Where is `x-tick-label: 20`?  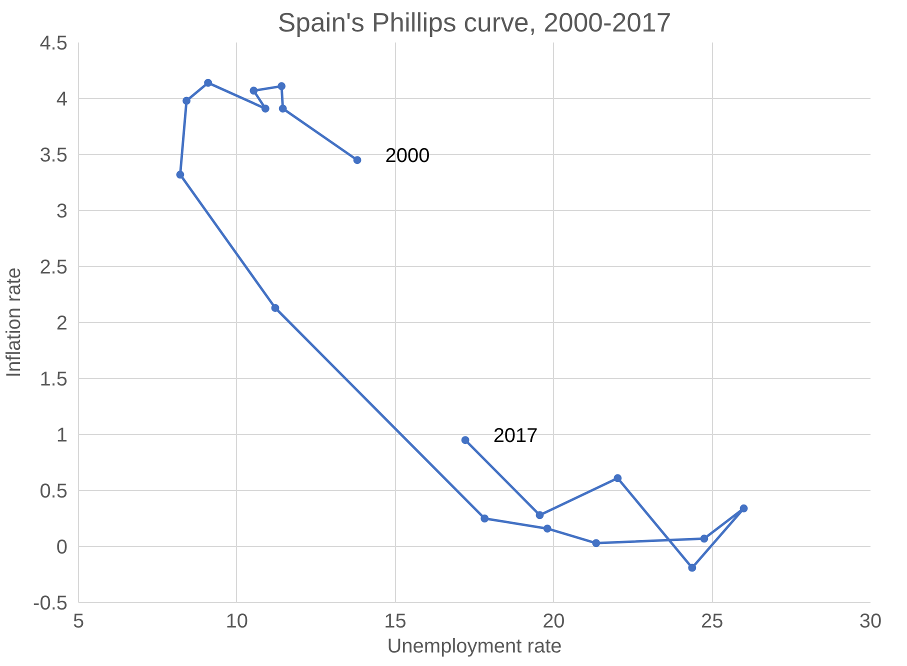
x-tick-label: 20 is located at coordinates (553, 621).